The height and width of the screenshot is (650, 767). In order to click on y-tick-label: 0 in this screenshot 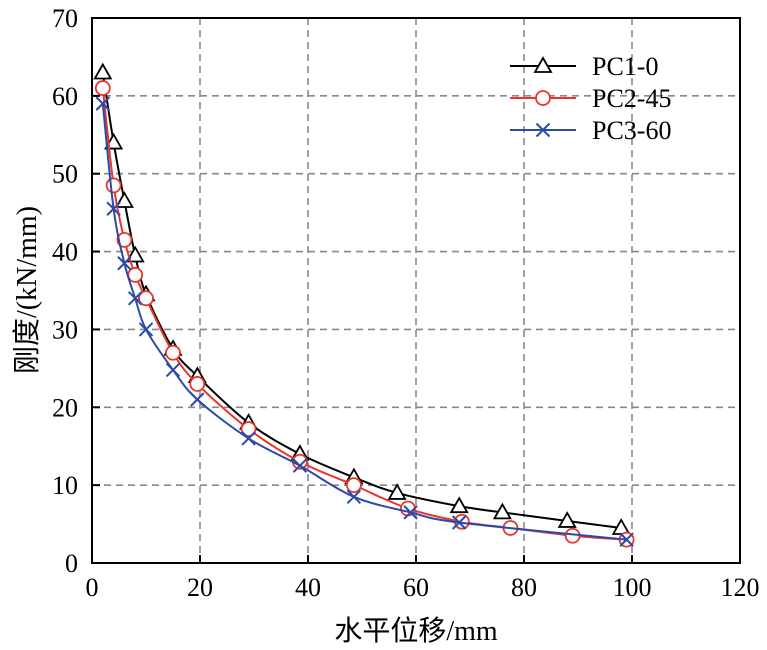, I will do `click(71, 563)`.